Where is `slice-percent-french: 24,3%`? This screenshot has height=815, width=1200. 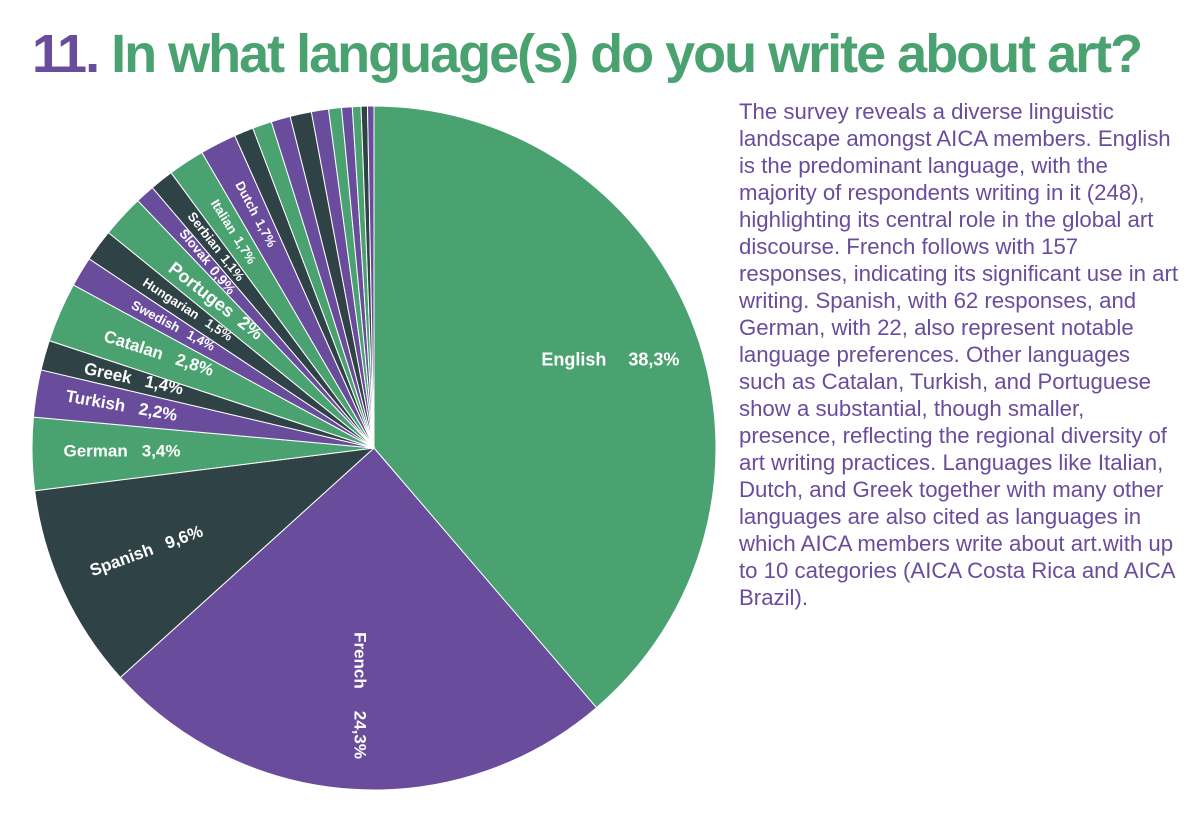 slice-percent-french: 24,3% is located at coordinates (359, 735).